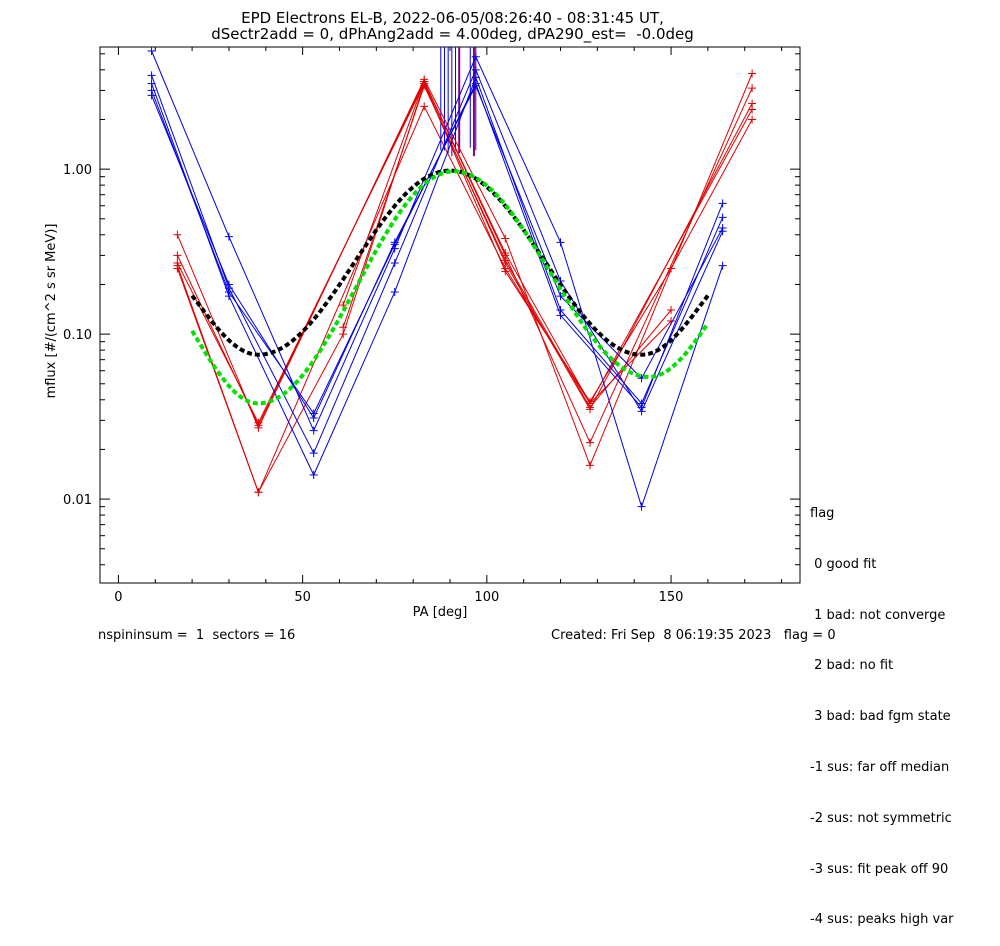 The image size is (1000, 946). I want to click on legend-item: 2 bad: no fit, so click(852, 666).